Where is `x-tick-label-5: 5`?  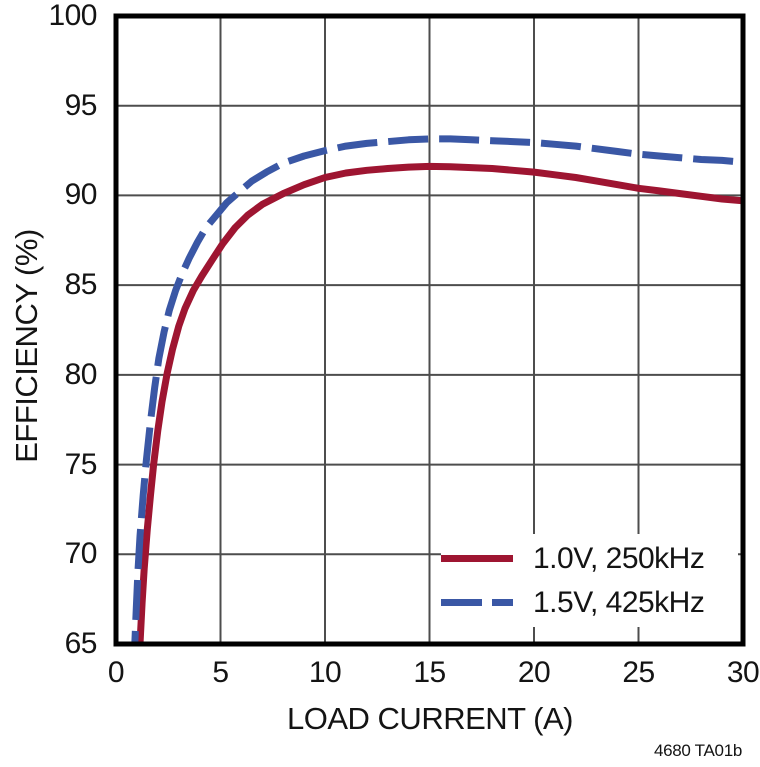
x-tick-label-5: 5 is located at coordinates (220, 672).